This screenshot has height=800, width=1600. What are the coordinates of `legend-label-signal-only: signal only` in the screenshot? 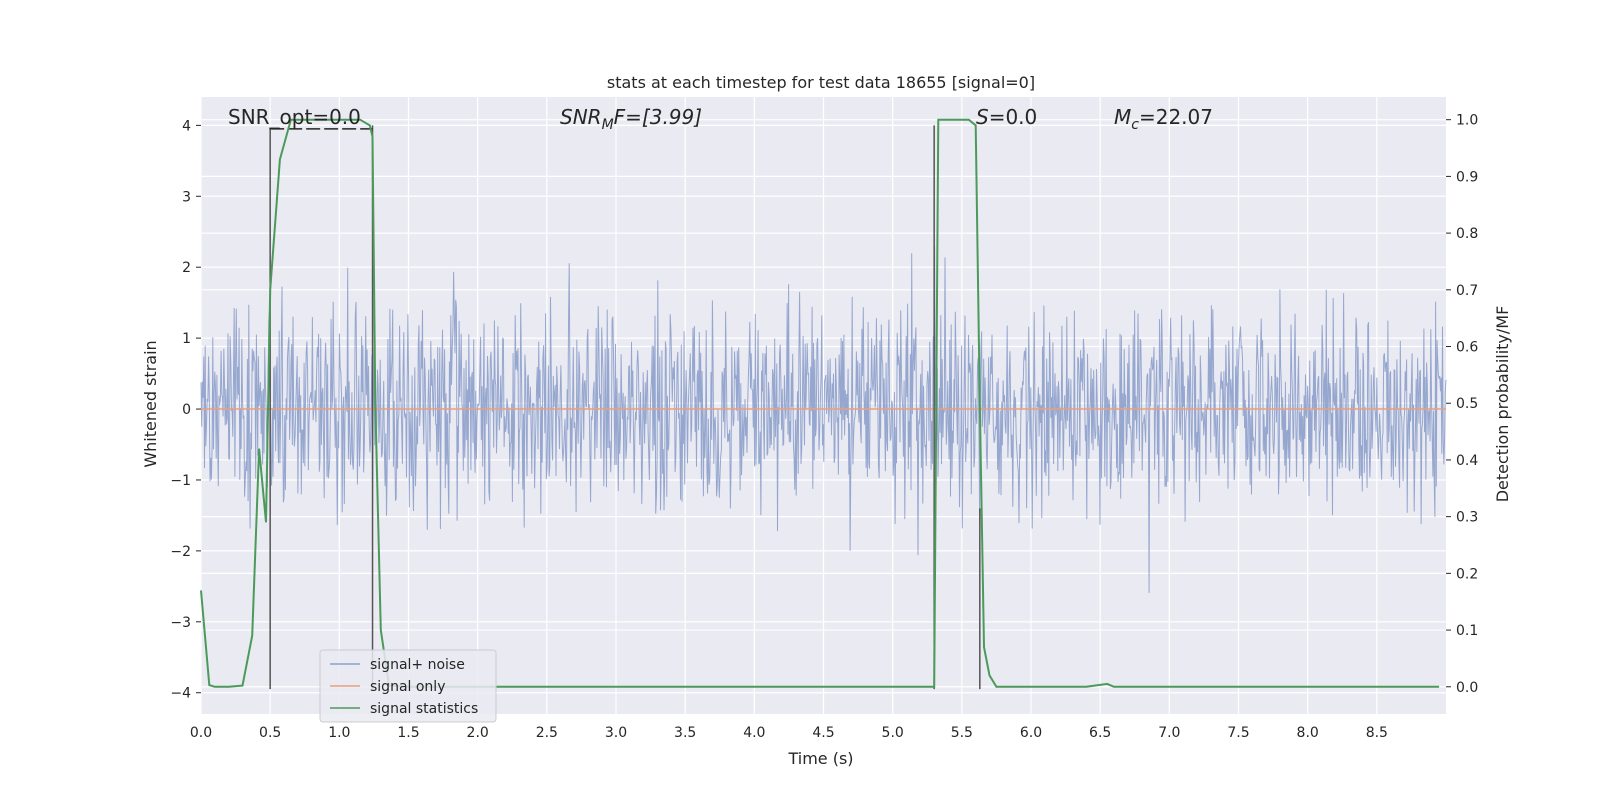 It's located at (407, 687).